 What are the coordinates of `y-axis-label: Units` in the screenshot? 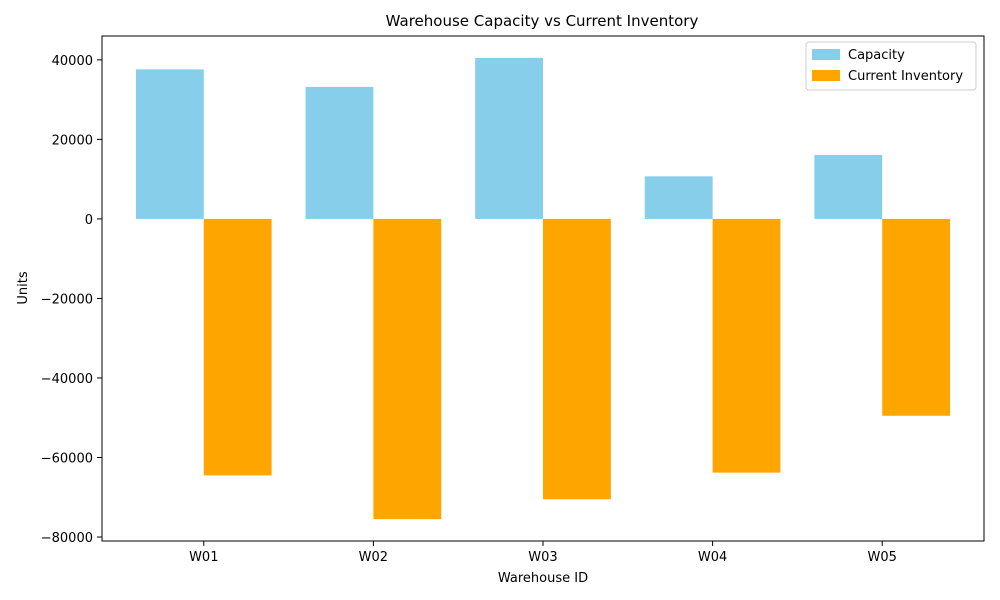 It's located at (23, 287).